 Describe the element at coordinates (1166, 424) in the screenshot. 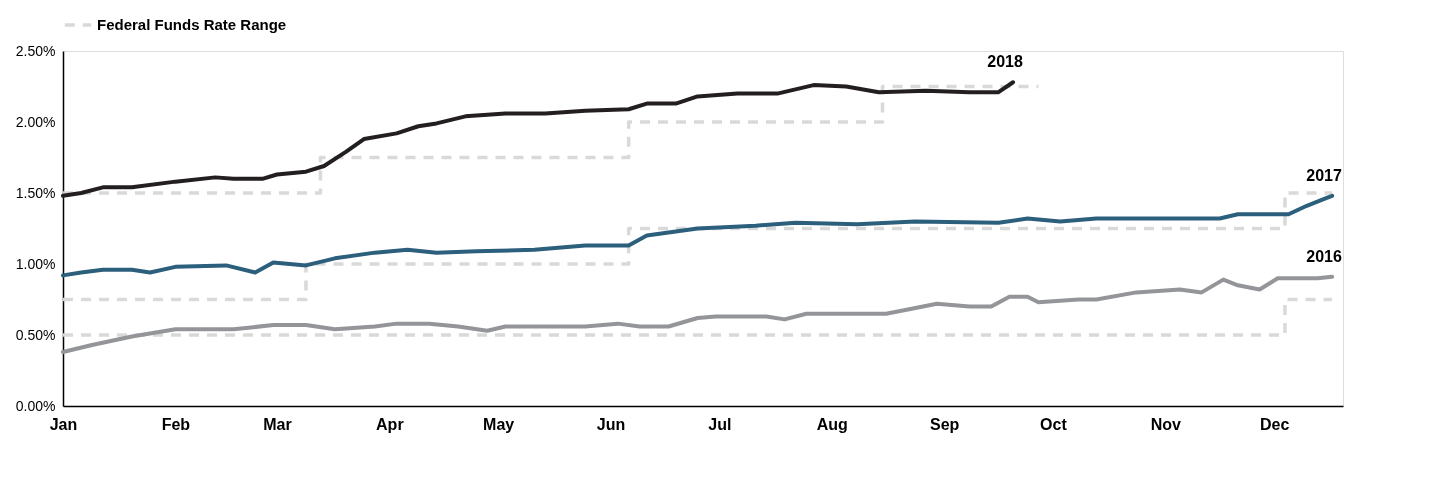

I see `x-tick-label: Nov` at that location.